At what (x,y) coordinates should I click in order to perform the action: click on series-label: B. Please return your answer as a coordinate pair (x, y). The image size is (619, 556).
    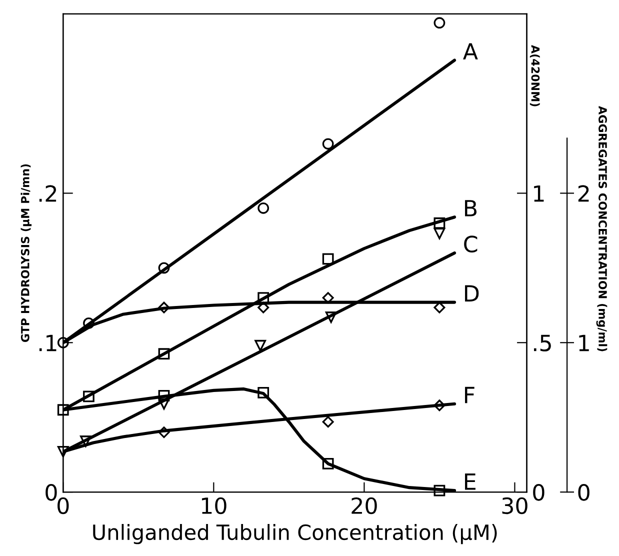
    Looking at the image, I should click on (471, 208).